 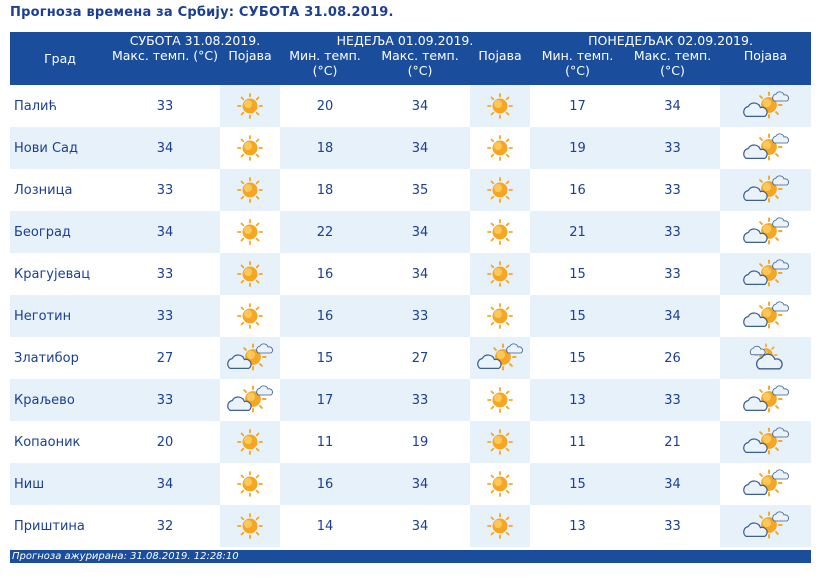 I want to click on table-row: Копаоник 20 11 19 11 21, so click(x=411, y=442).